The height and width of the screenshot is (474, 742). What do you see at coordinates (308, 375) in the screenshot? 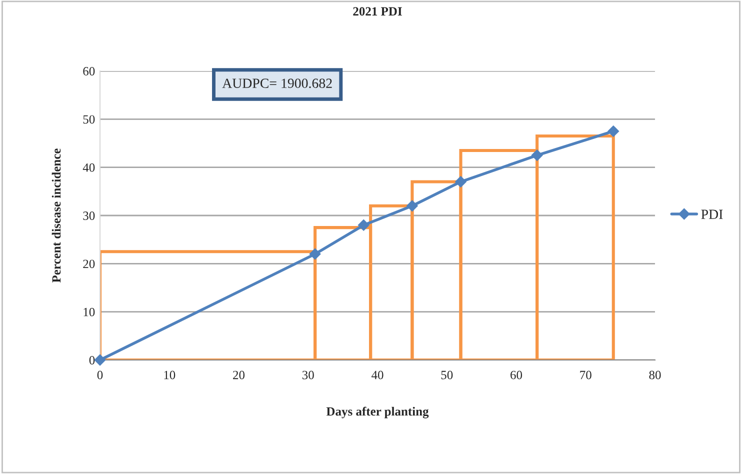
I see `x-tick-label: 30` at bounding box center [308, 375].